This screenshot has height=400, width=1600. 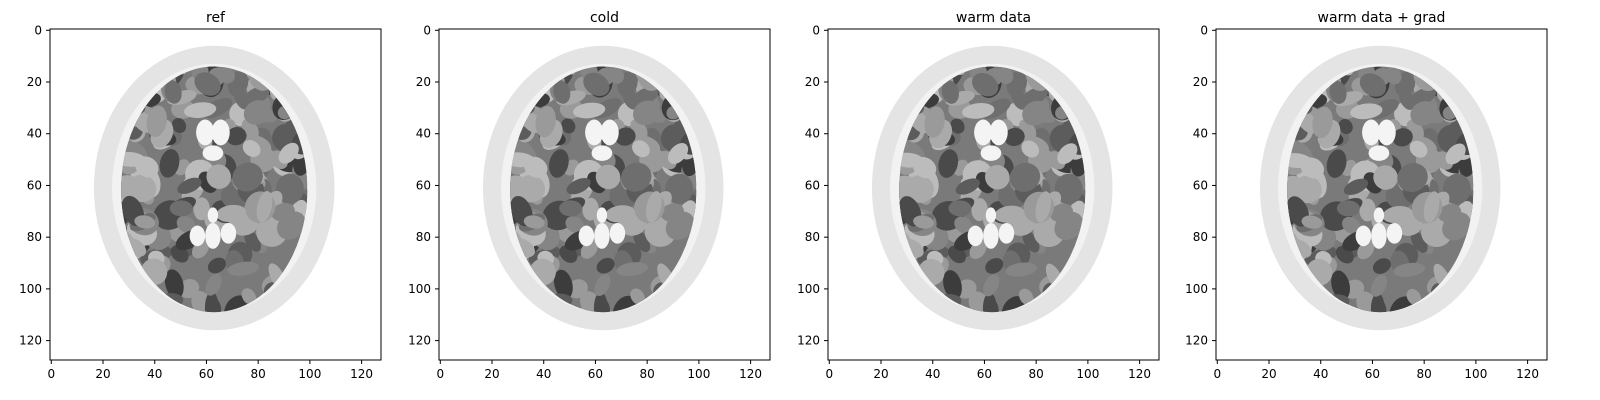 I want to click on panel-title: ref, so click(x=216, y=18).